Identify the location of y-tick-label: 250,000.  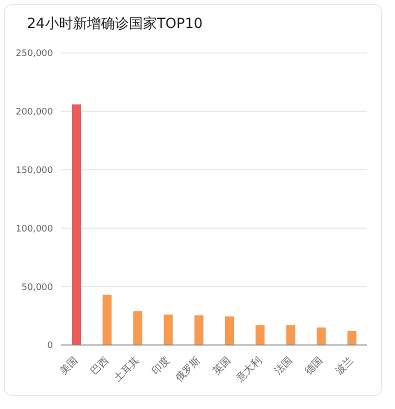
(35, 54).